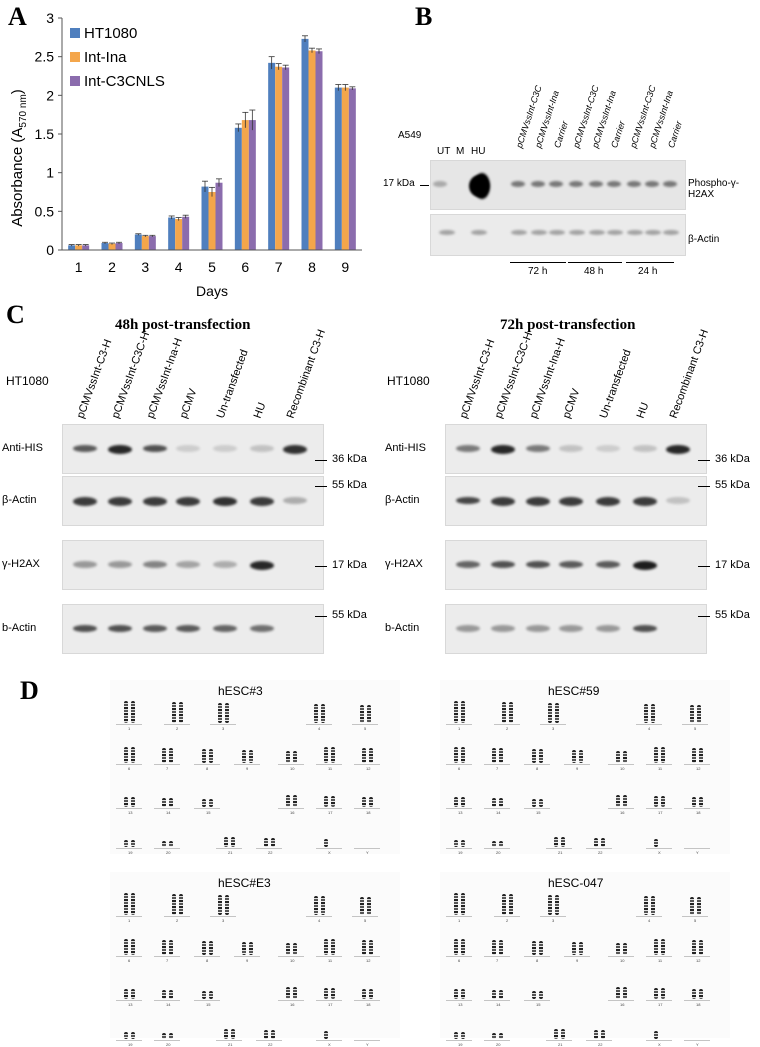  Describe the element at coordinates (75, 33) in the screenshot. I see `legend-swatch` at that location.